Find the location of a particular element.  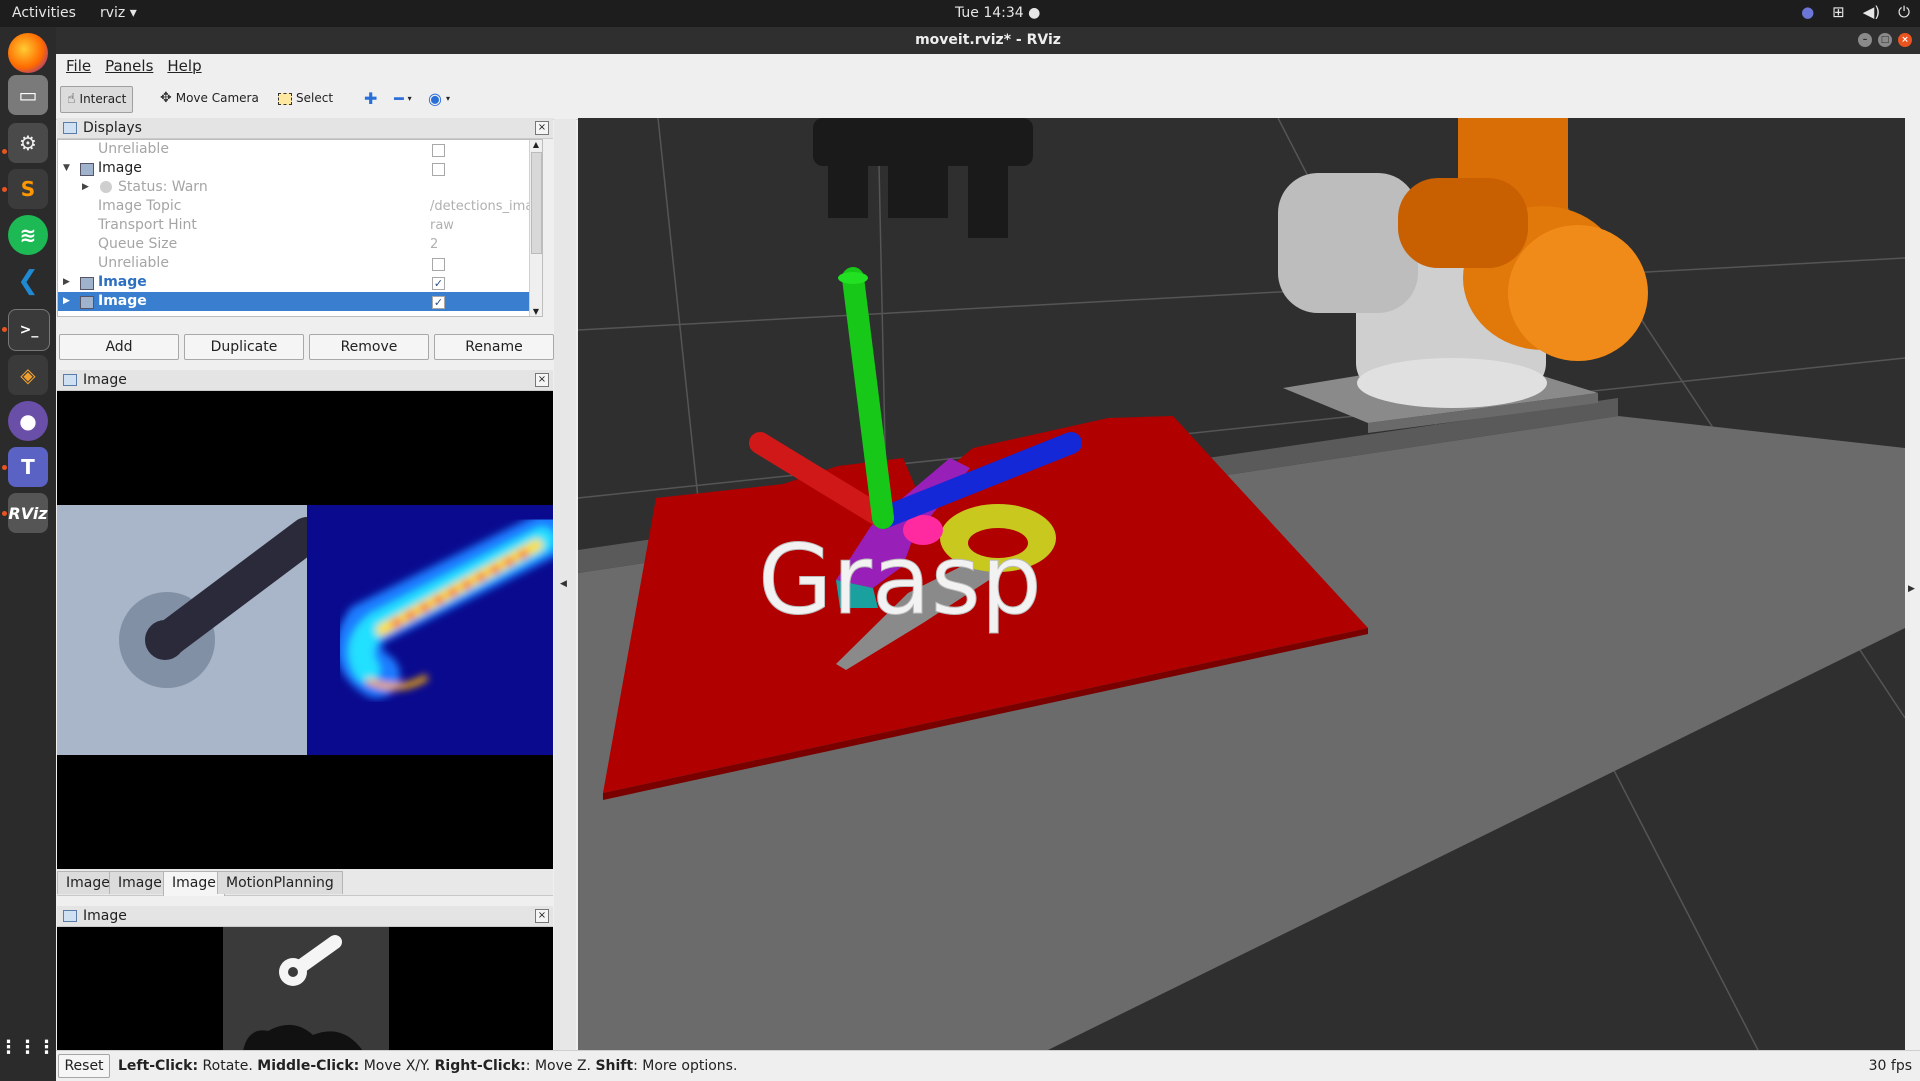

collapse-left-icon: ◀ is located at coordinates (563, 584).